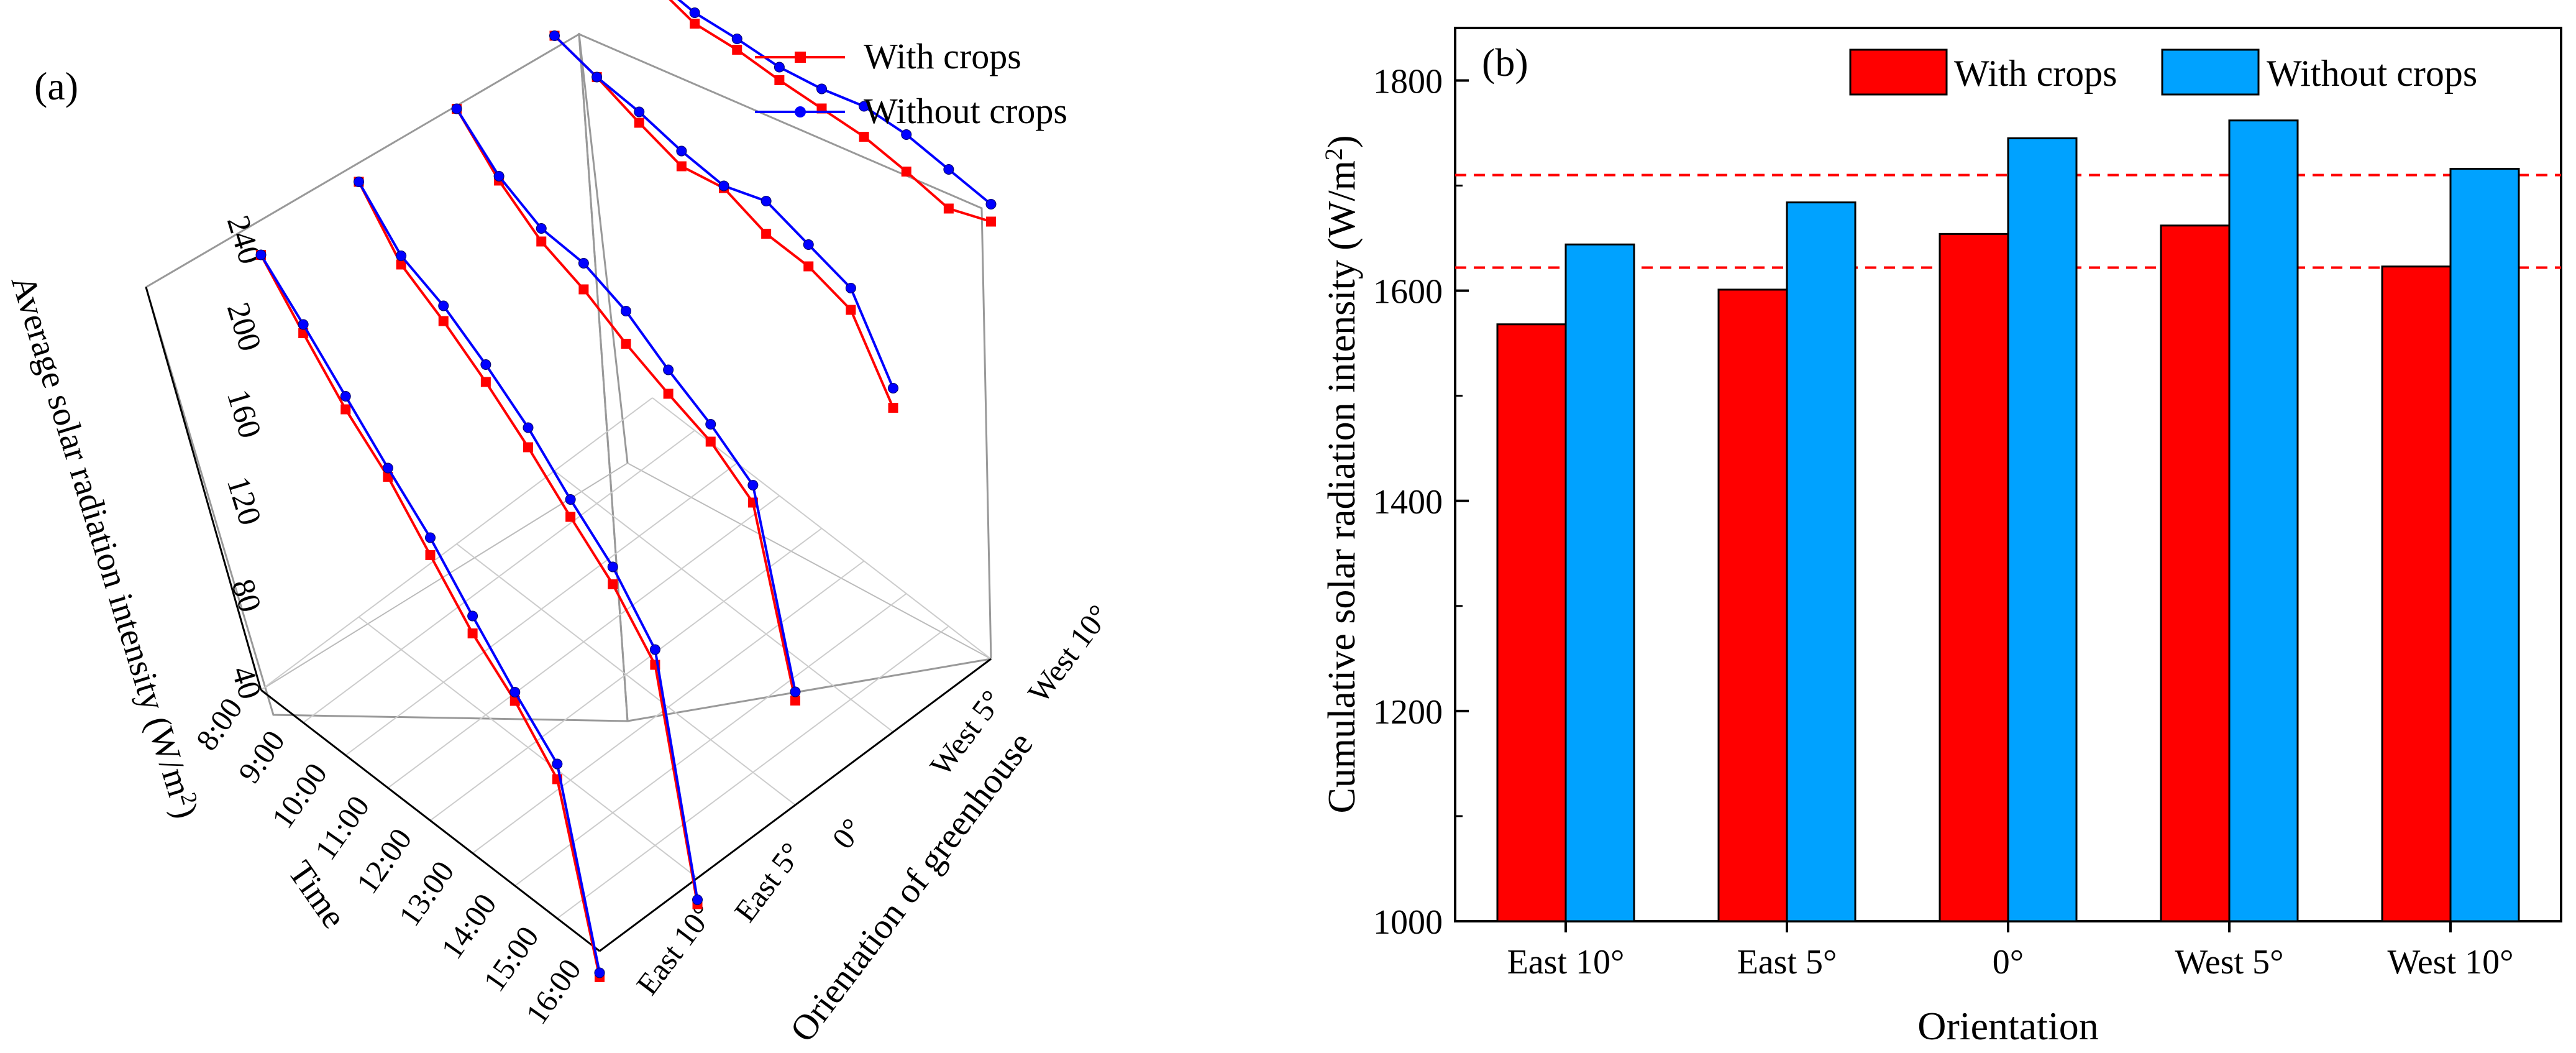  Describe the element at coordinates (767, 882) in the screenshot. I see `orientation-tick-label: East 5°` at that location.